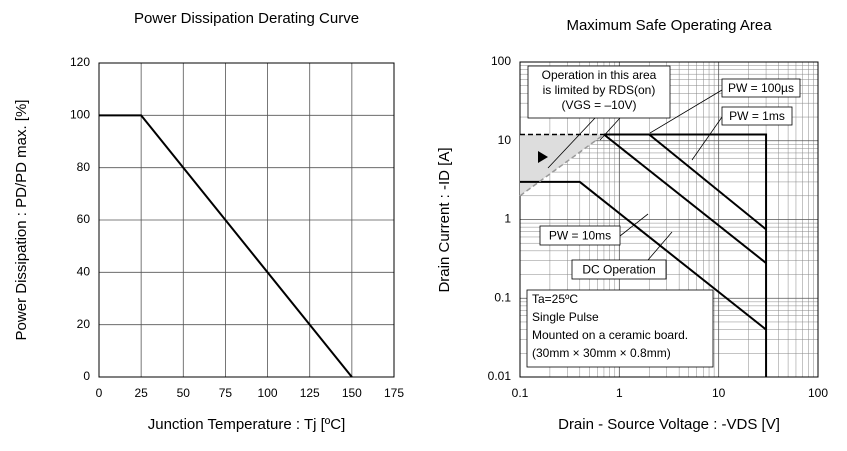  I want to click on annotation: Single Pulse, so click(565, 317).